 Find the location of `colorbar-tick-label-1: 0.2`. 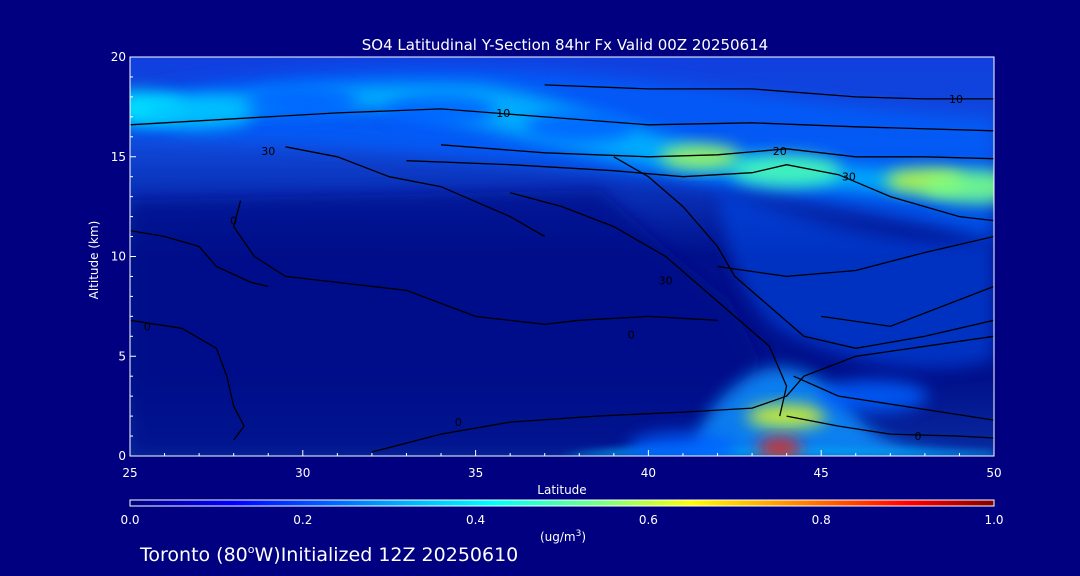

colorbar-tick-label-1: 0.2 is located at coordinates (302, 520).